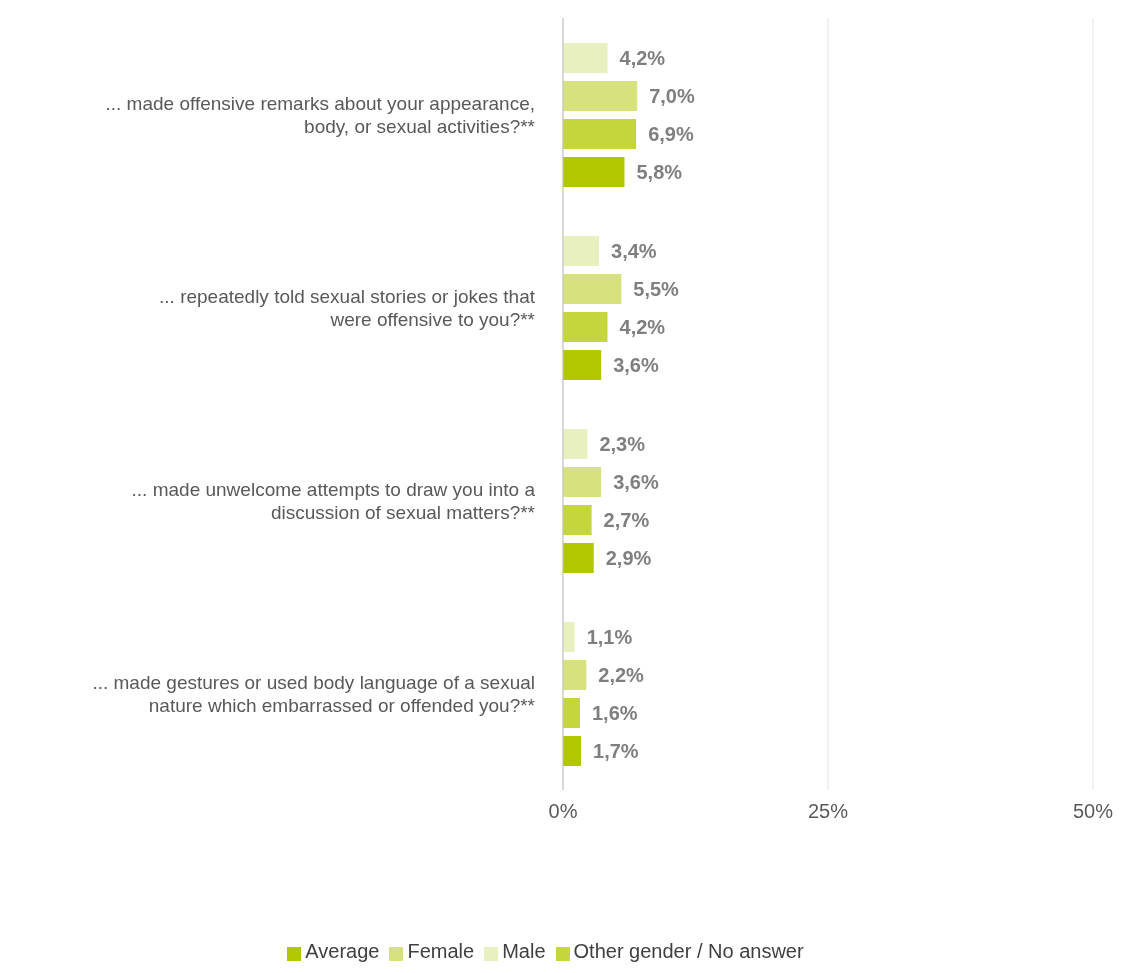  Describe the element at coordinates (609, 637) in the screenshot. I see `data-label: 1,1%` at that location.